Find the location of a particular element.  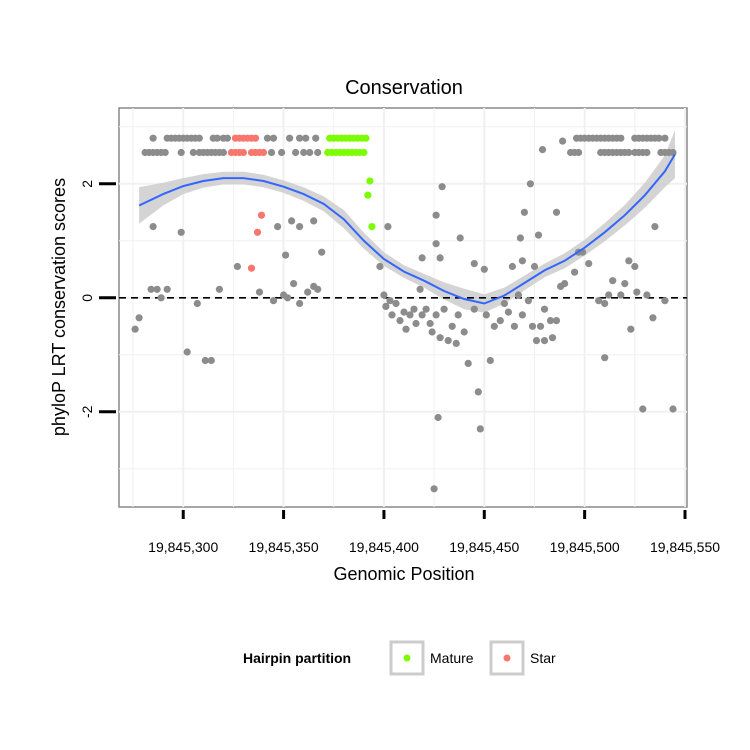

legend-item-mature: Mature is located at coordinates (431, 658).